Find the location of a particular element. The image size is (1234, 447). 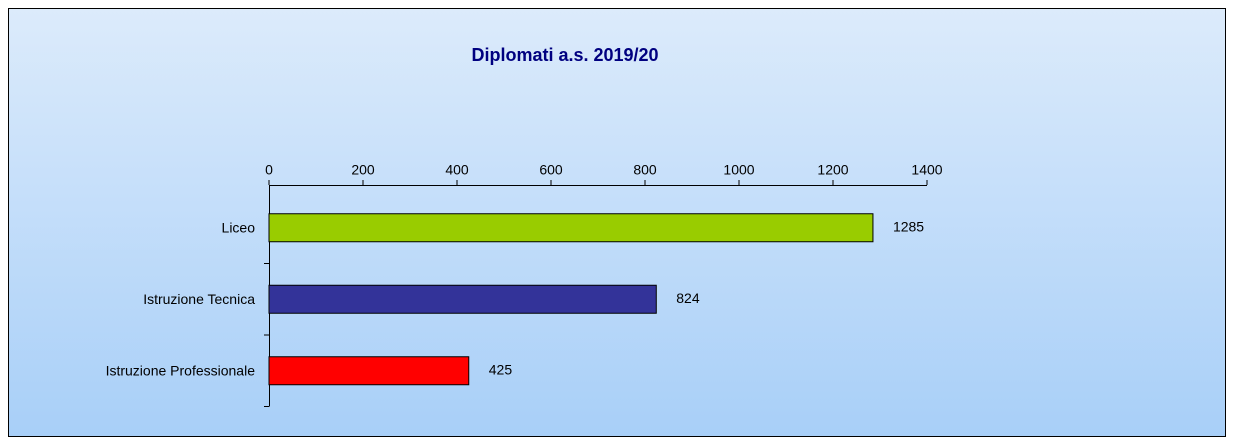

x-tick-label: 0 is located at coordinates (269, 170).